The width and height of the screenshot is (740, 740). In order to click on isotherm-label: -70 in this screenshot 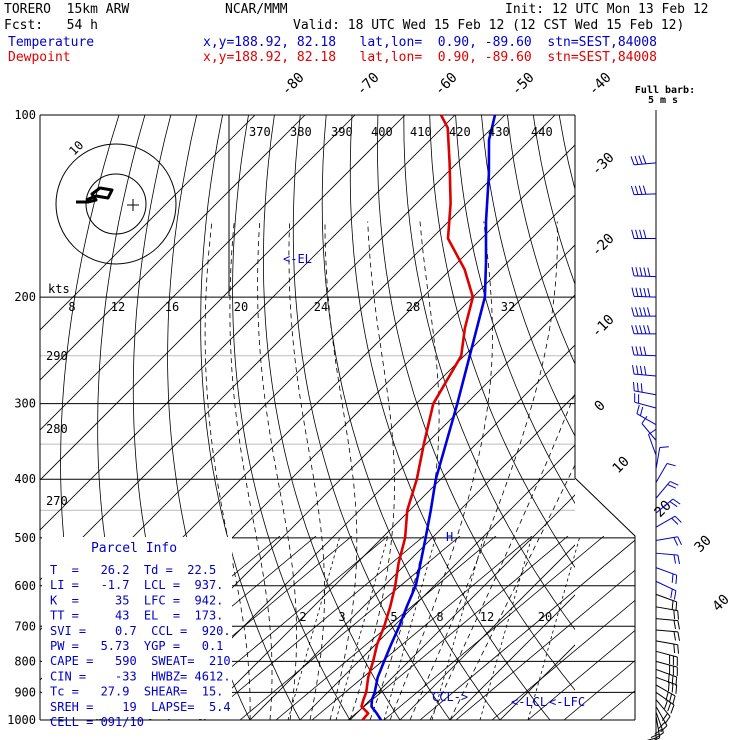, I will do `click(368, 84)`.